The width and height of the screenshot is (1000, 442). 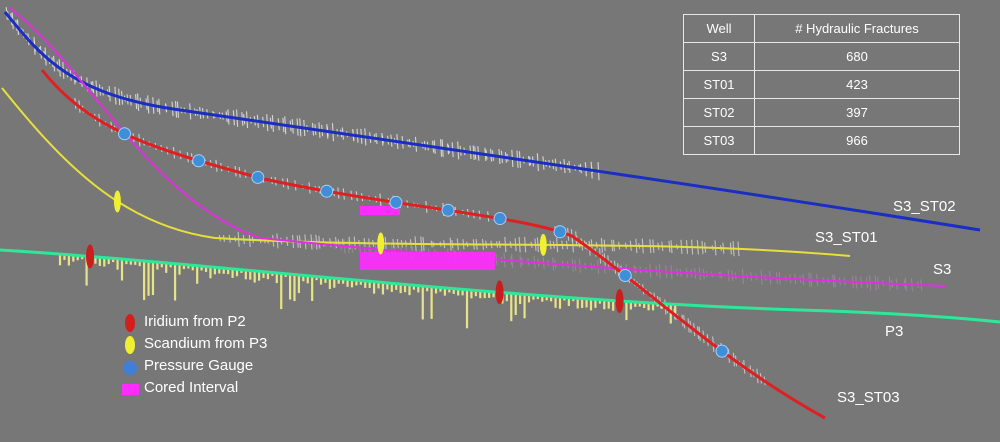 What do you see at coordinates (857, 28) in the screenshot?
I see `table-header-fractures: # Hydraulic Fractures` at bounding box center [857, 28].